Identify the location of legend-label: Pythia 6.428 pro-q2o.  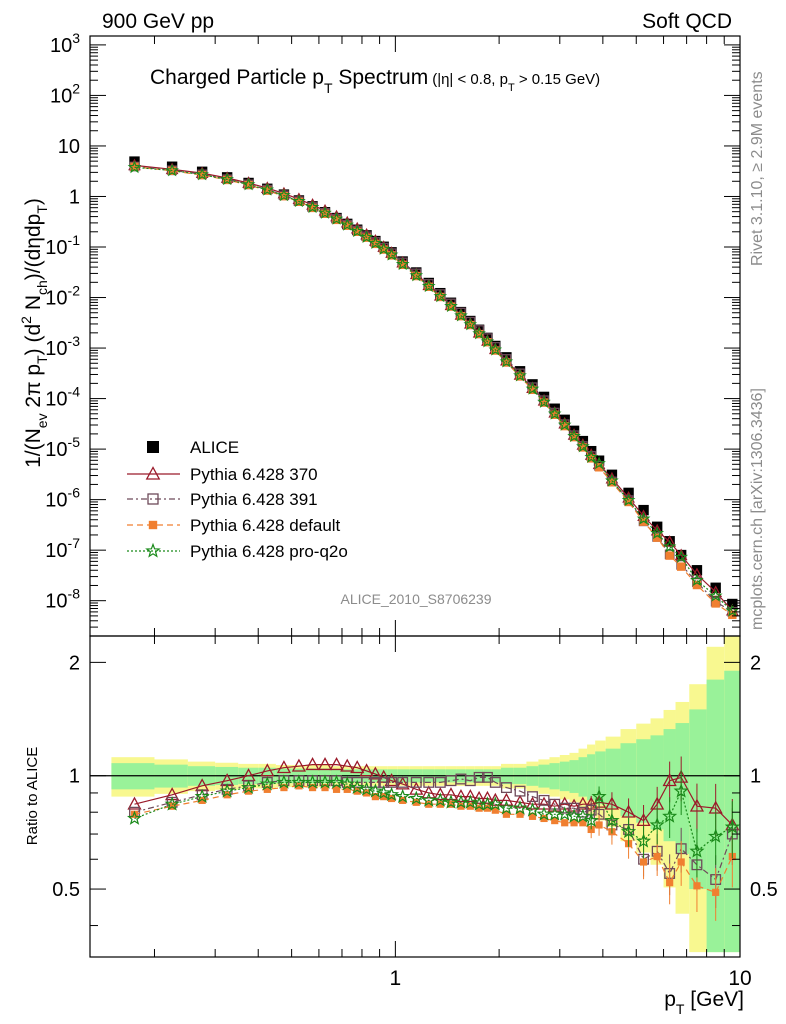
(269, 551).